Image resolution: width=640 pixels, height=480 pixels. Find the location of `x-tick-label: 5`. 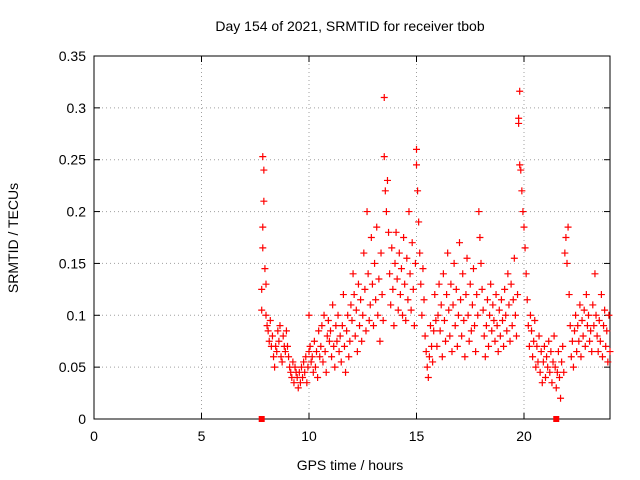

x-tick-label: 5 is located at coordinates (202, 436).